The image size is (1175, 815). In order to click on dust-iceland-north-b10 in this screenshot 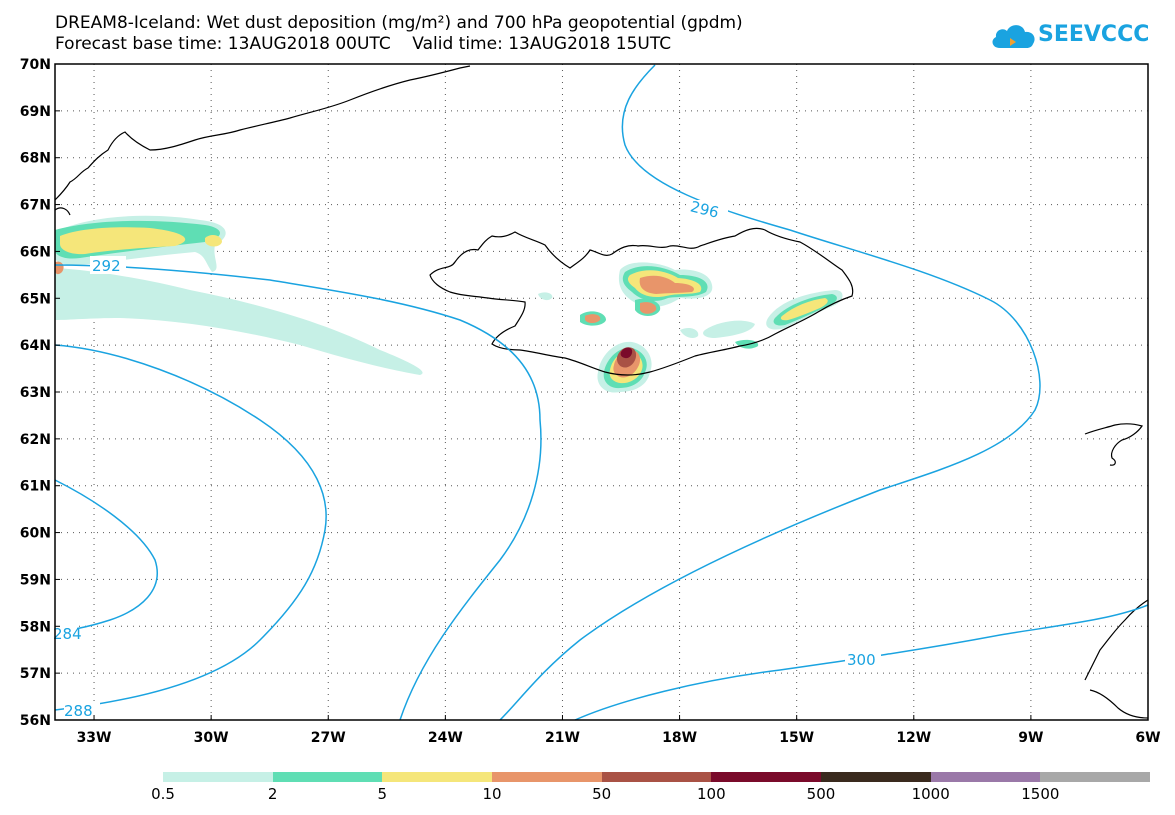, I will do `click(667, 284)`.